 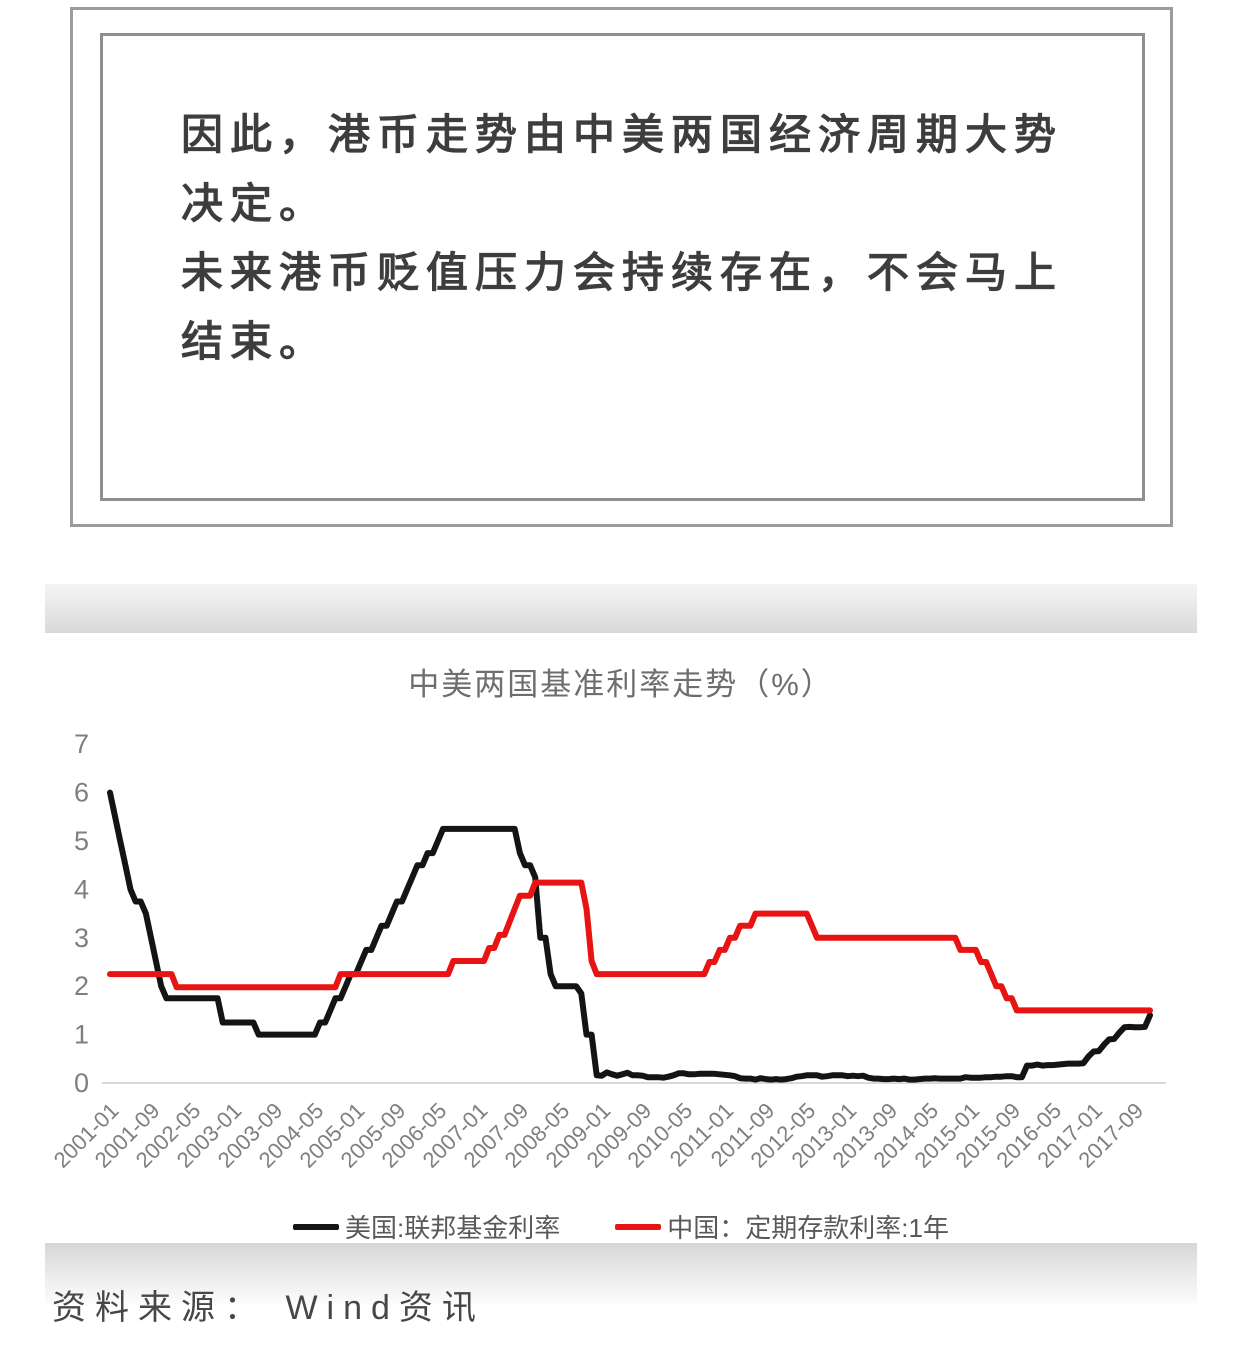 I want to click on y-tick-label: 4, so click(x=81, y=889).